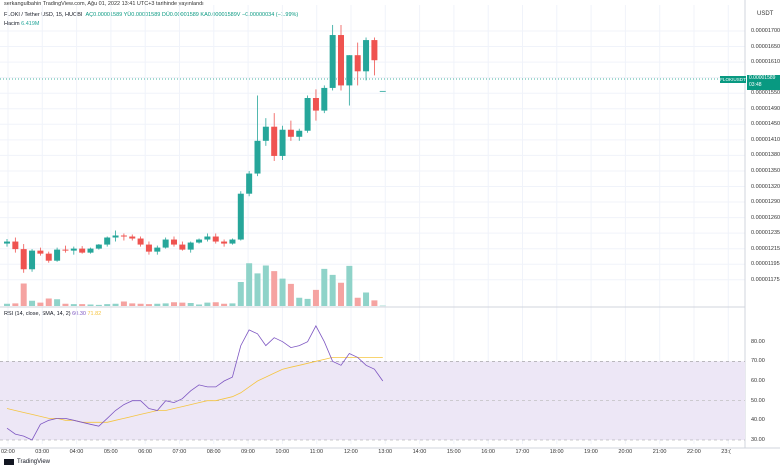  Describe the element at coordinates (179, 452) in the screenshot. I see `time-tick-label: 07:00` at that location.